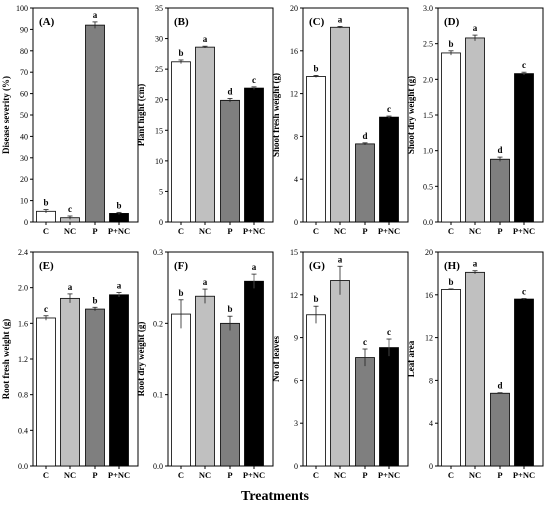 The image size is (550, 515). What do you see at coordinates (23, 323) in the screenshot?
I see `y-tick-label: 1.6` at bounding box center [23, 323].